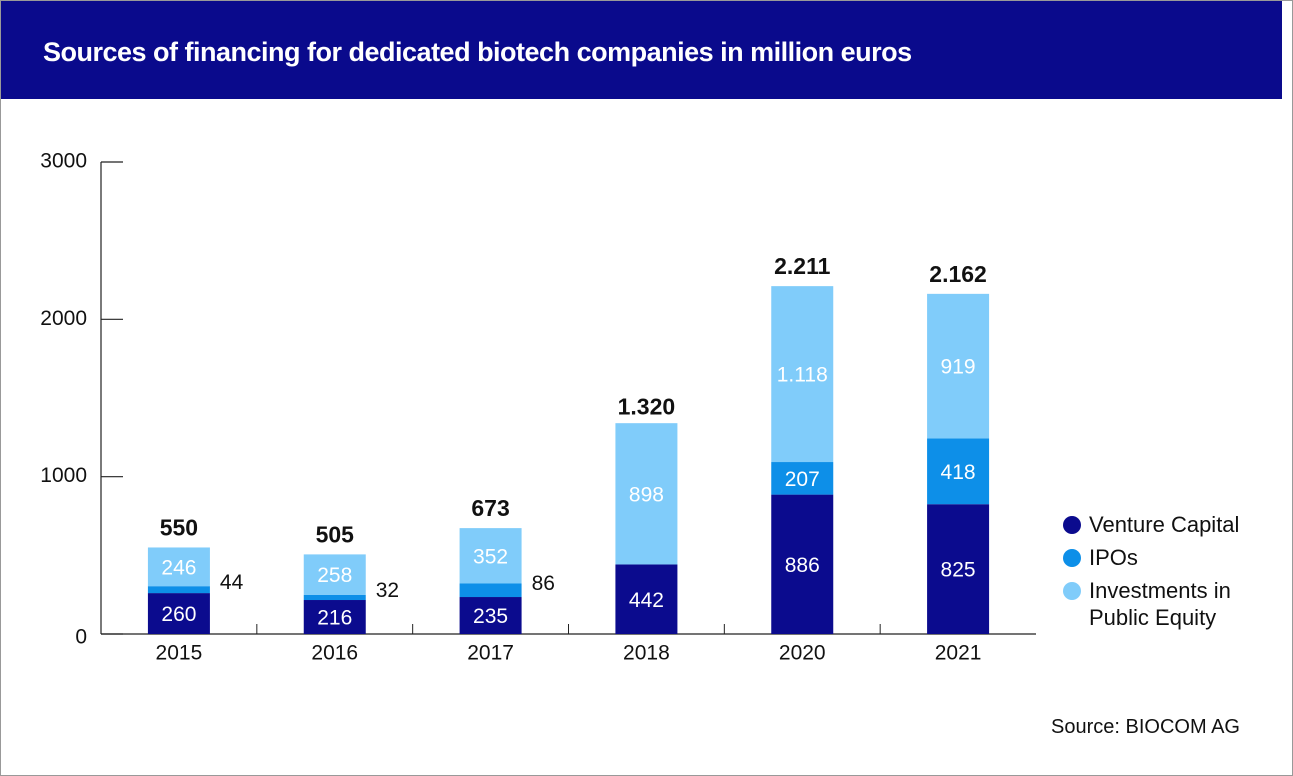  What do you see at coordinates (490, 508) in the screenshot?
I see `total-label: 673` at bounding box center [490, 508].